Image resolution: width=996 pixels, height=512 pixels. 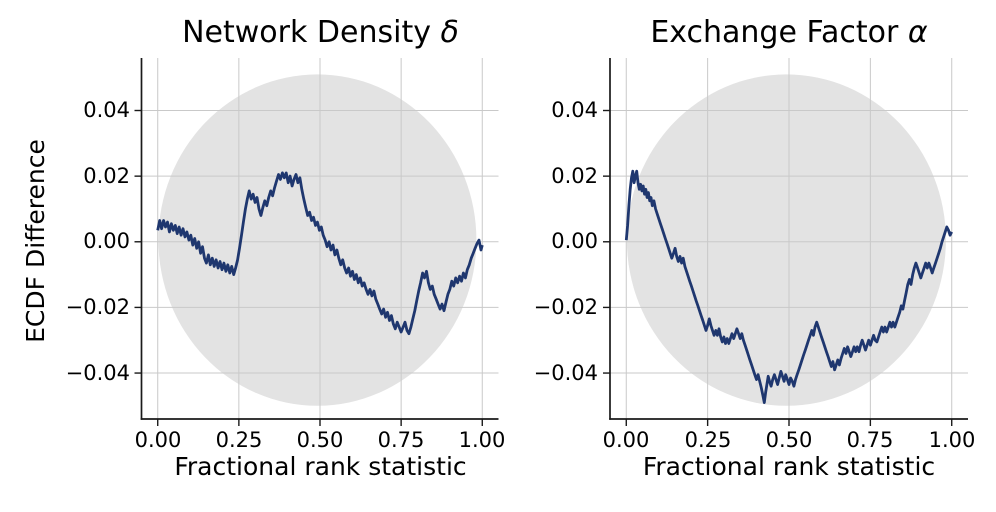 I want to click on panel-title-right: Exchange Factor α, so click(x=789, y=33).